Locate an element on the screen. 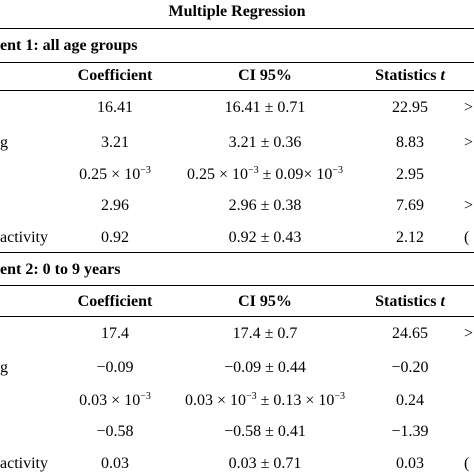  table-cell-coef: 0.25 × 10⁻³ is located at coordinates (115, 174).